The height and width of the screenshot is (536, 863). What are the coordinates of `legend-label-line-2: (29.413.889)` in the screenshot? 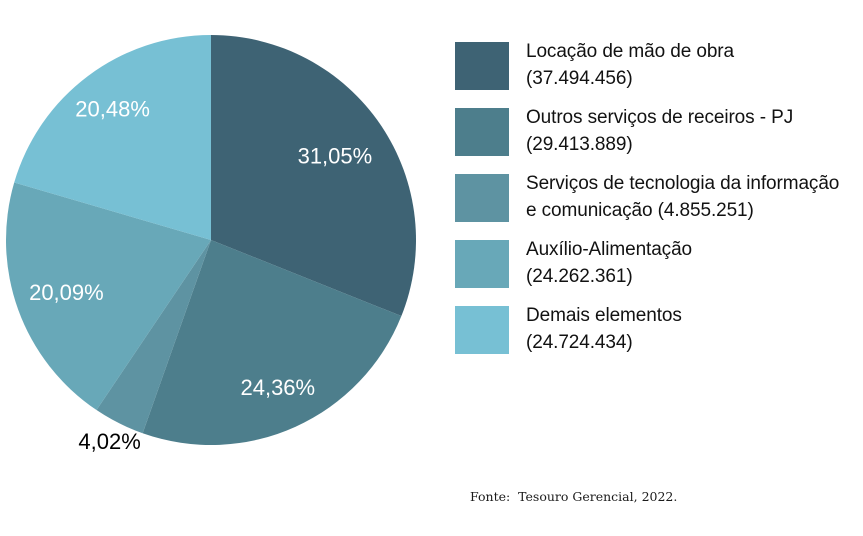 It's located at (579, 144).